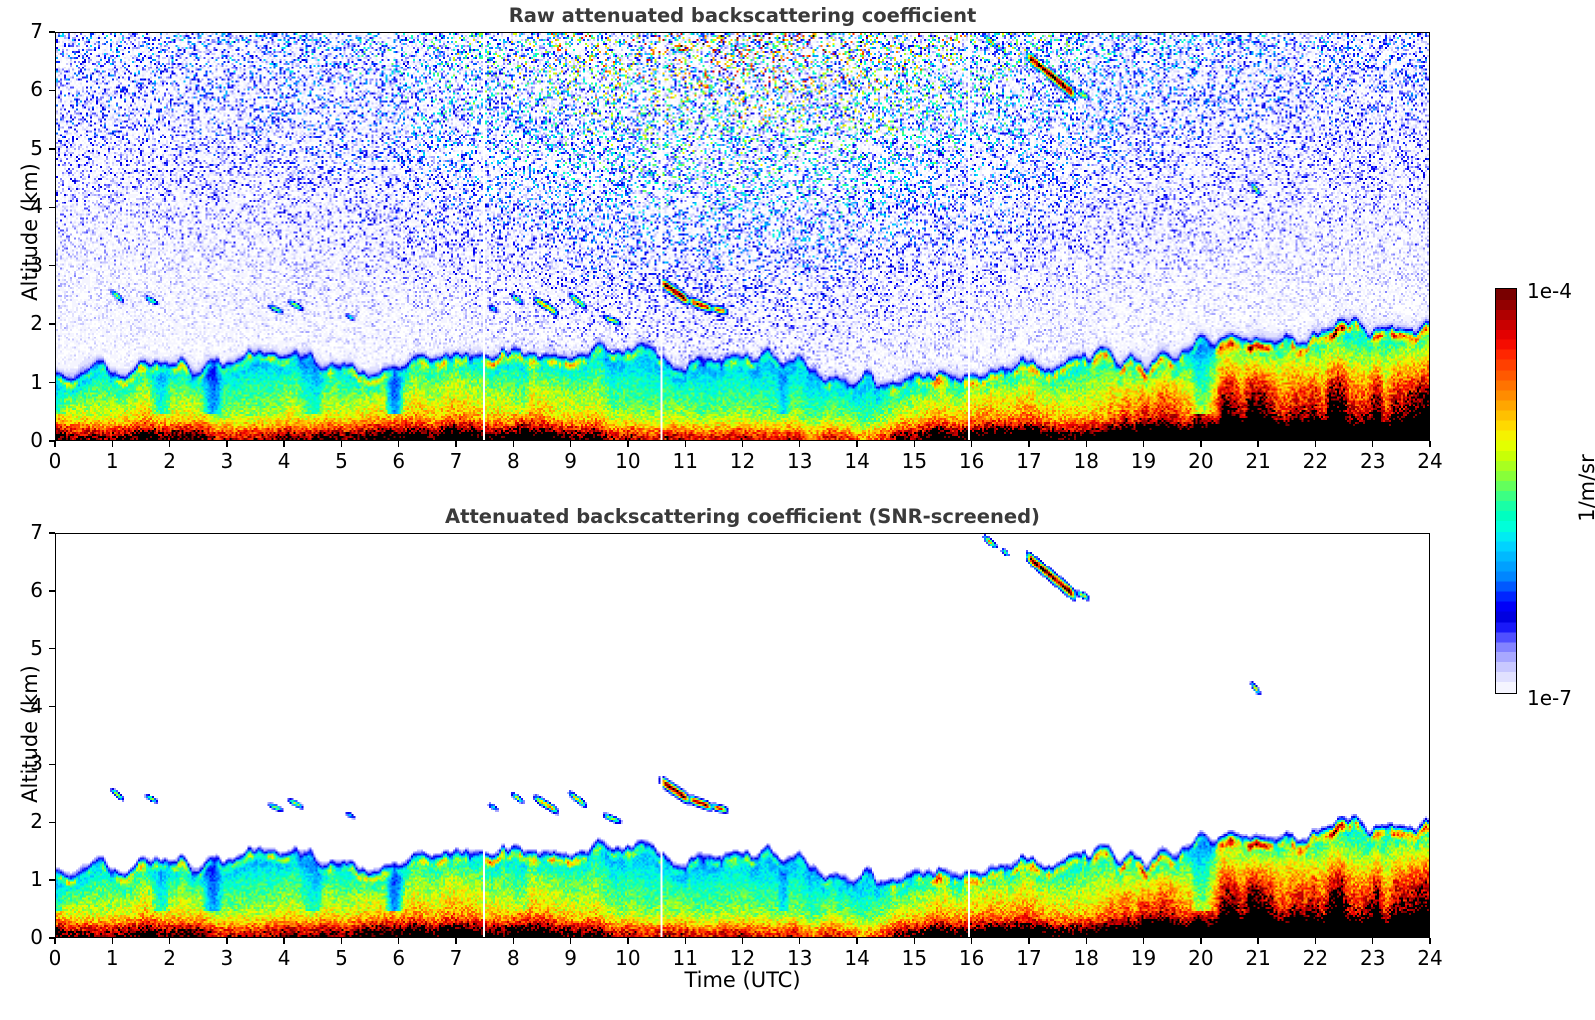 This screenshot has height=1020, width=1595. I want to click on y-tick-label: 5, so click(36, 647).